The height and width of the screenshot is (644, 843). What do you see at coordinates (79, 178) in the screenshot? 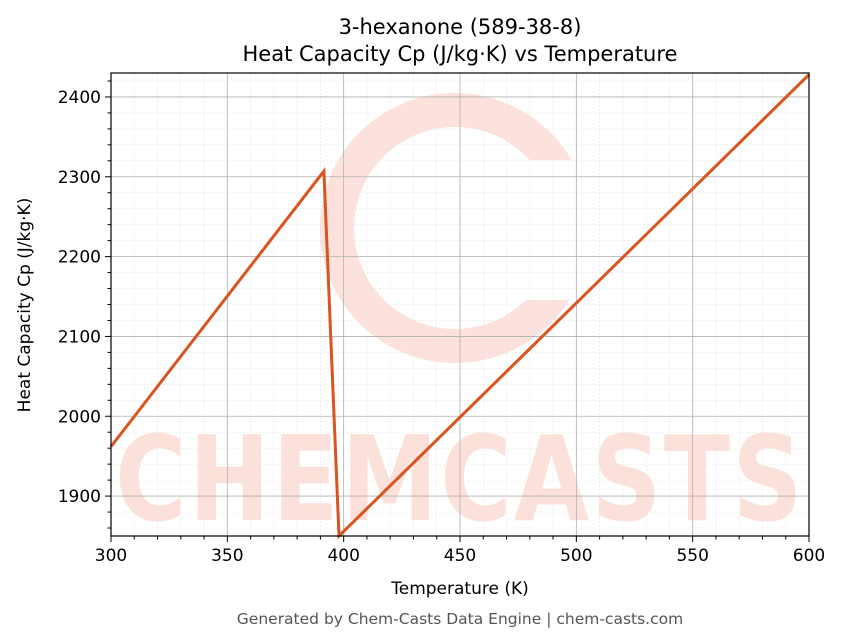
I see `y-tick-label: 2300` at bounding box center [79, 178].